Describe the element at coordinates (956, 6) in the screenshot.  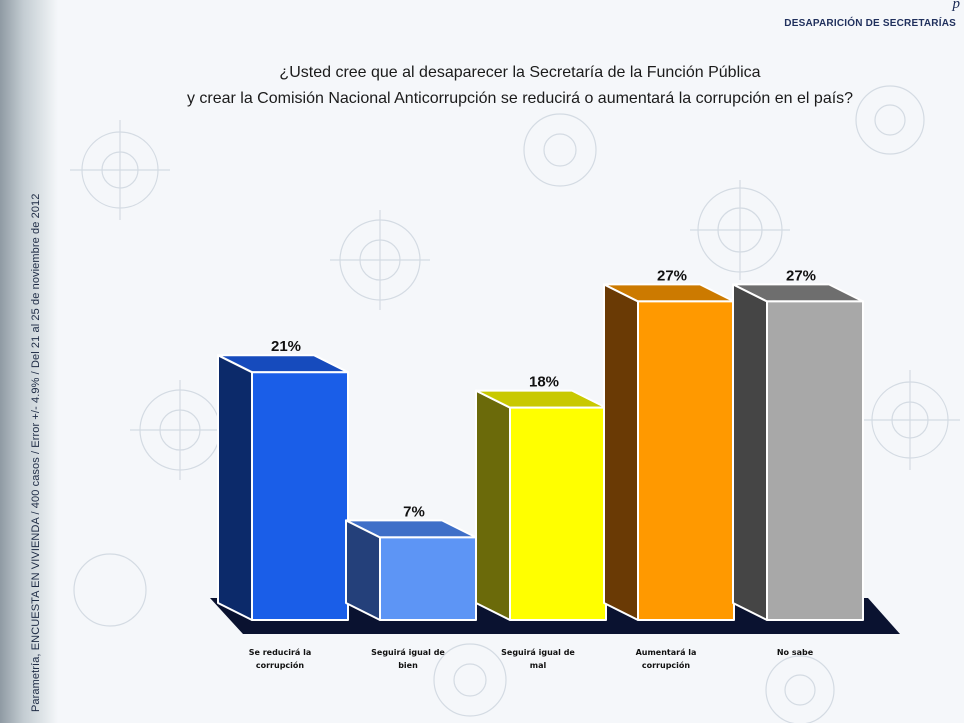
I see `brand-mark: p` at that location.